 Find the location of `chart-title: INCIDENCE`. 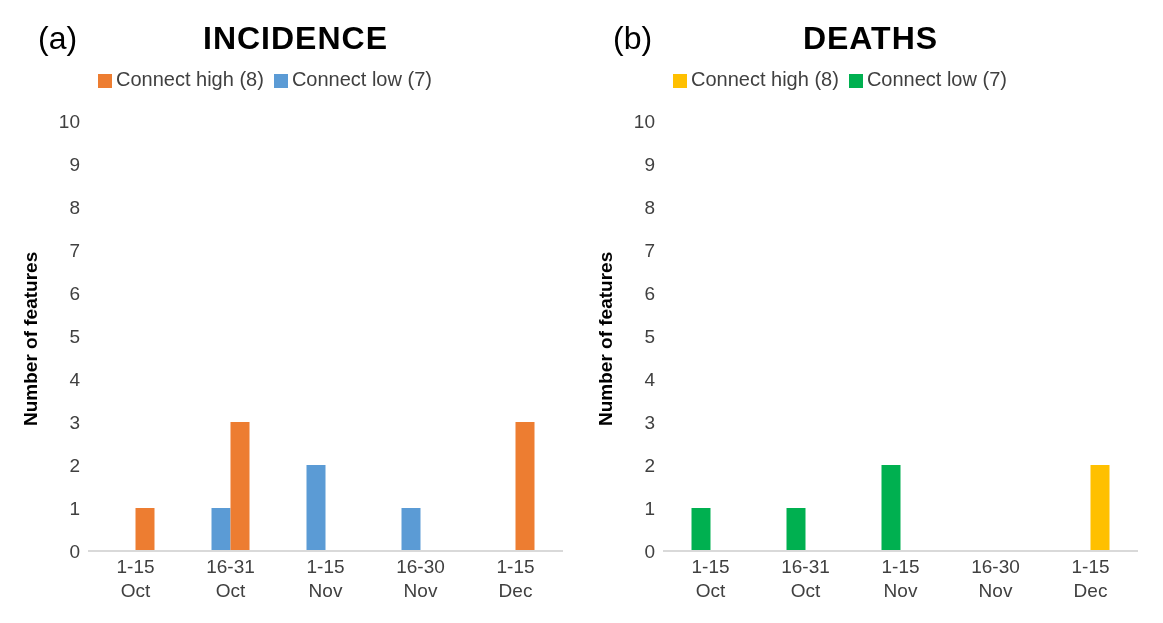

chart-title: INCIDENCE is located at coordinates (295, 38).